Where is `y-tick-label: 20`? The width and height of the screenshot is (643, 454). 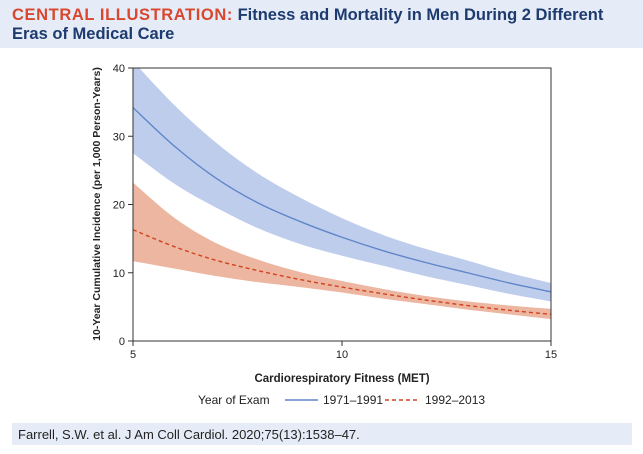 y-tick-label: 20 is located at coordinates (119, 206).